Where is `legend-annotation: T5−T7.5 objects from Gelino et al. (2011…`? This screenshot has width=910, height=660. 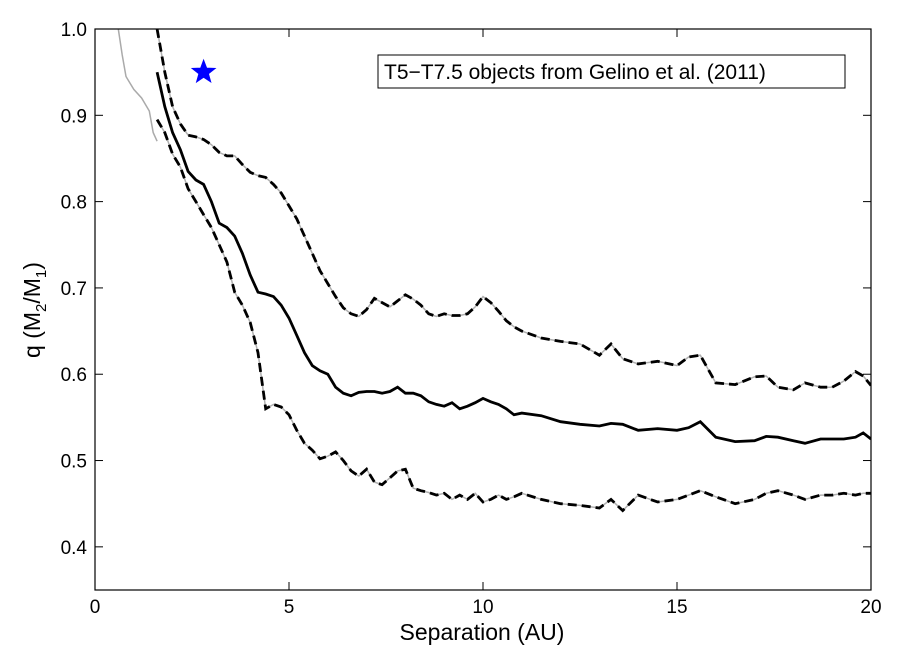 legend-annotation: T5−T7.5 objects from Gelino et al. (2011… is located at coordinates (575, 72).